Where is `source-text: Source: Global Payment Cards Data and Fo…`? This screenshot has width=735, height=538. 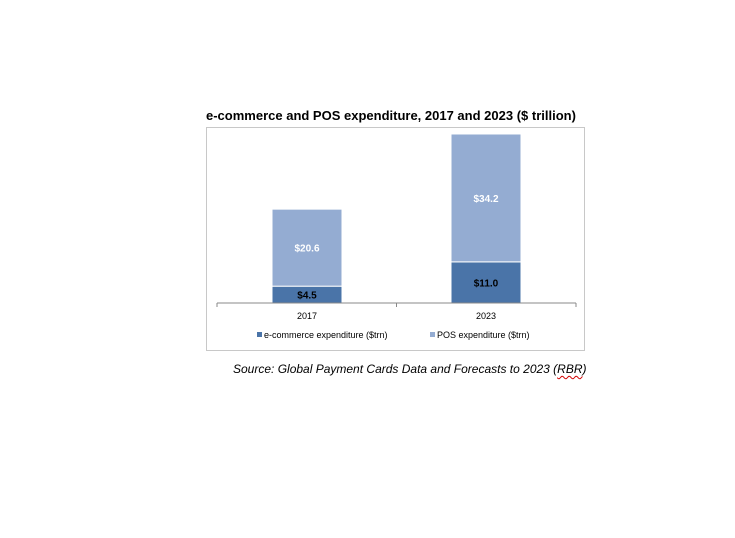 source-text: Source: Global Payment Cards Data and Fo… is located at coordinates (395, 369).